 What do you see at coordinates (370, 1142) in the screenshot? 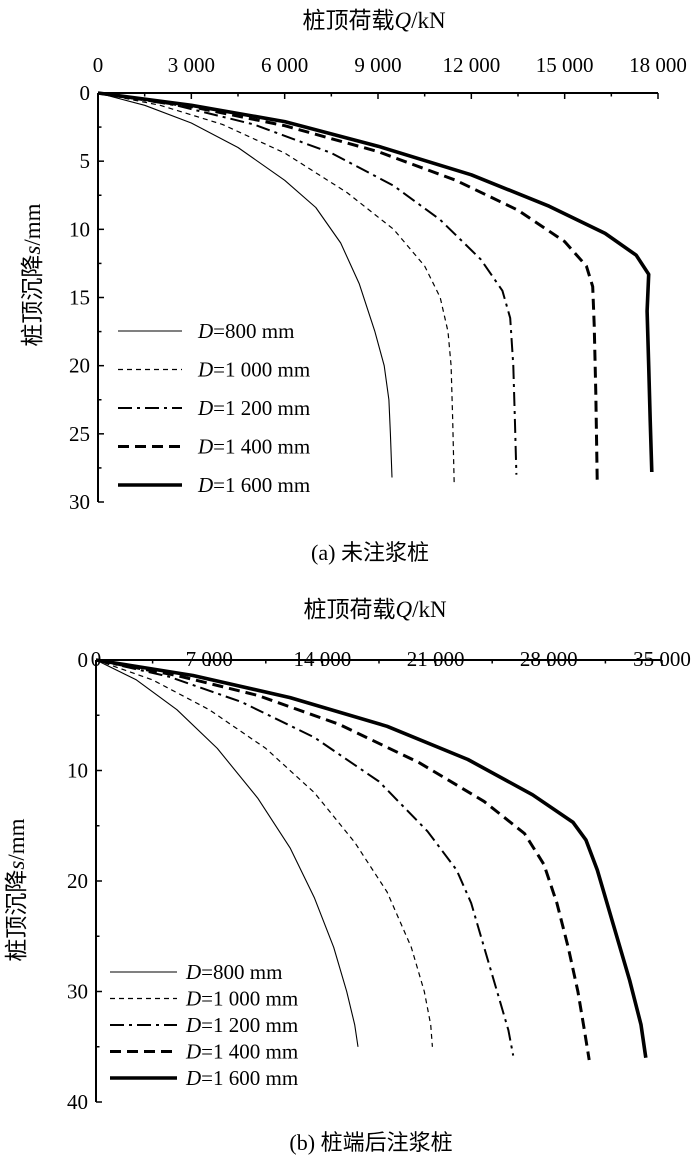
I see `chart-caption: (b) 桩端后注浆桩` at bounding box center [370, 1142].